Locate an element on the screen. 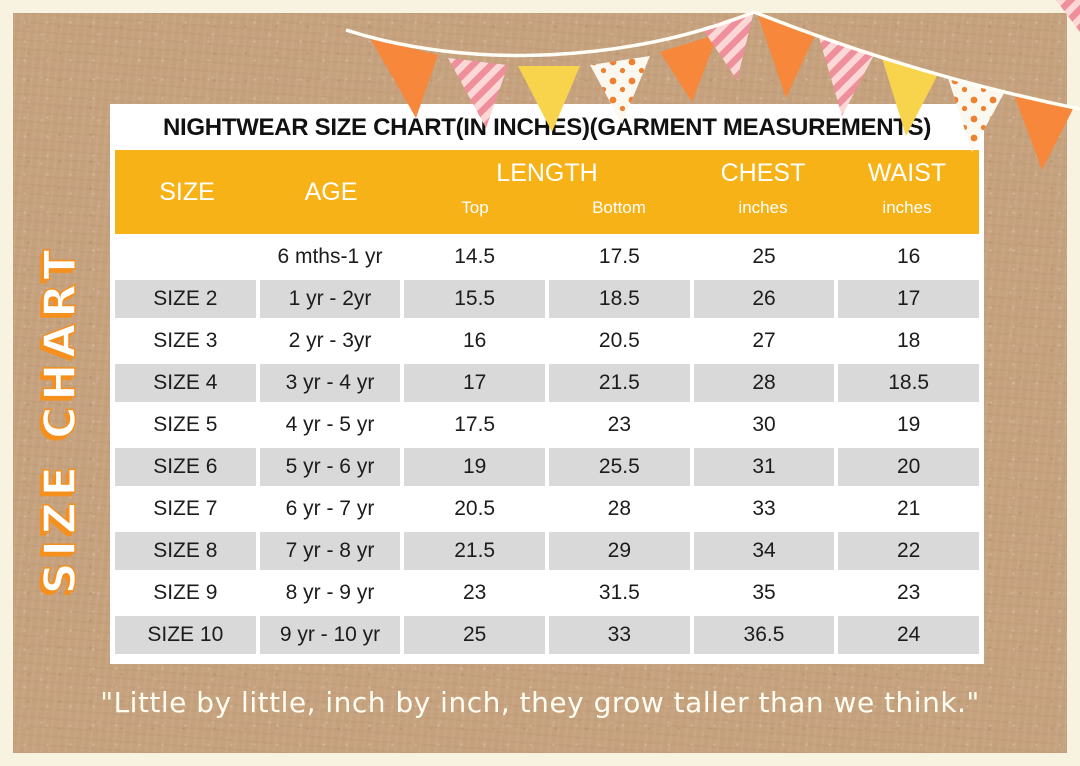  cell-age: 8 yr - 9 yr is located at coordinates (330, 593).